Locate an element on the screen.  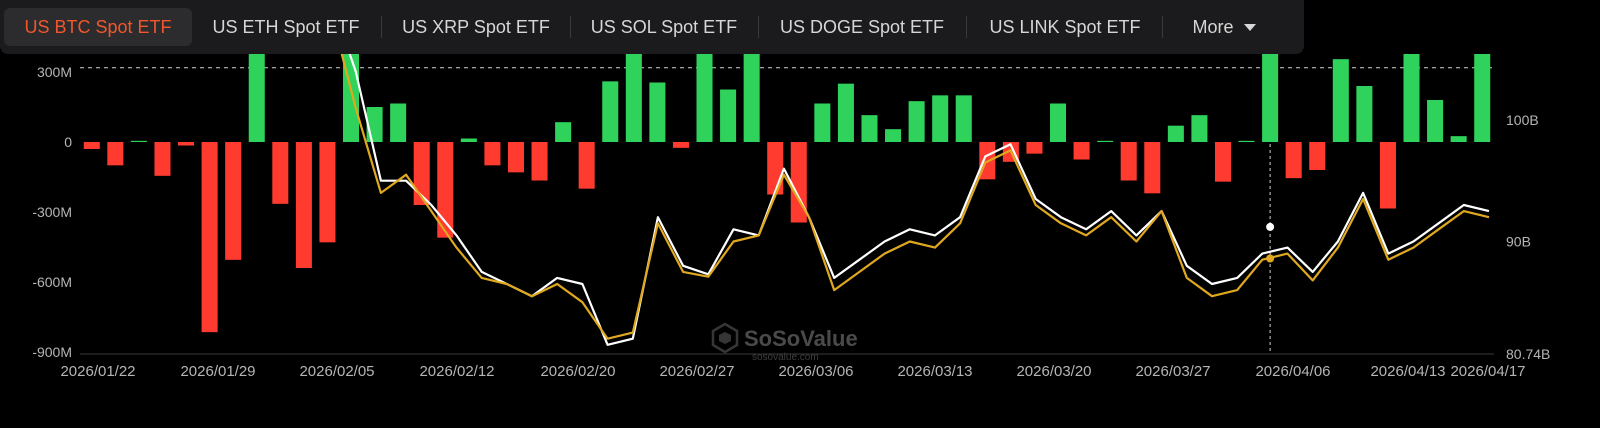
right-axis-tick-label: 100B is located at coordinates (1522, 120).